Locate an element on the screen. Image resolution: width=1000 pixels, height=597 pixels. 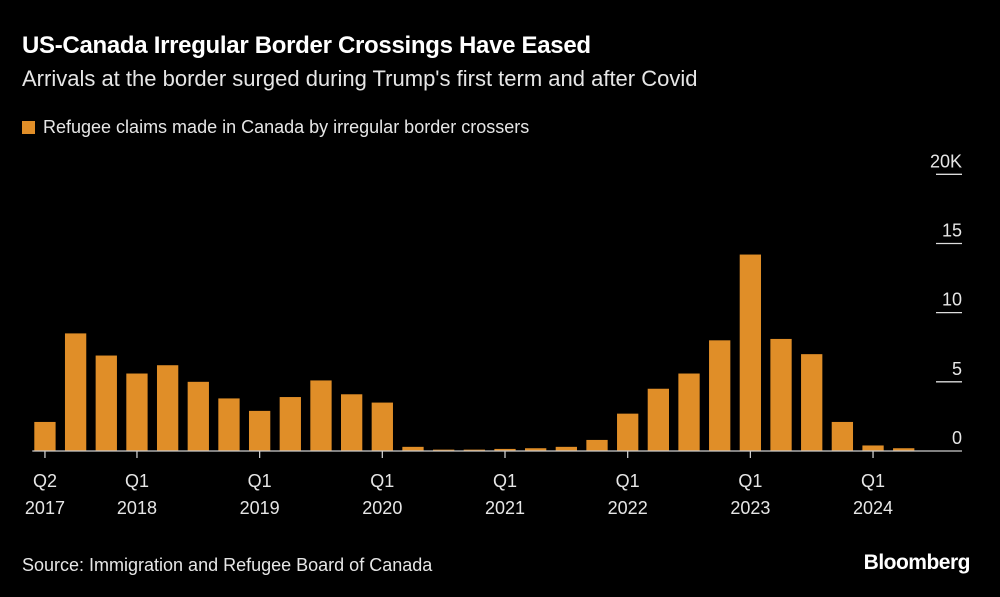
x-tick-year: 2022 is located at coordinates (628, 508).